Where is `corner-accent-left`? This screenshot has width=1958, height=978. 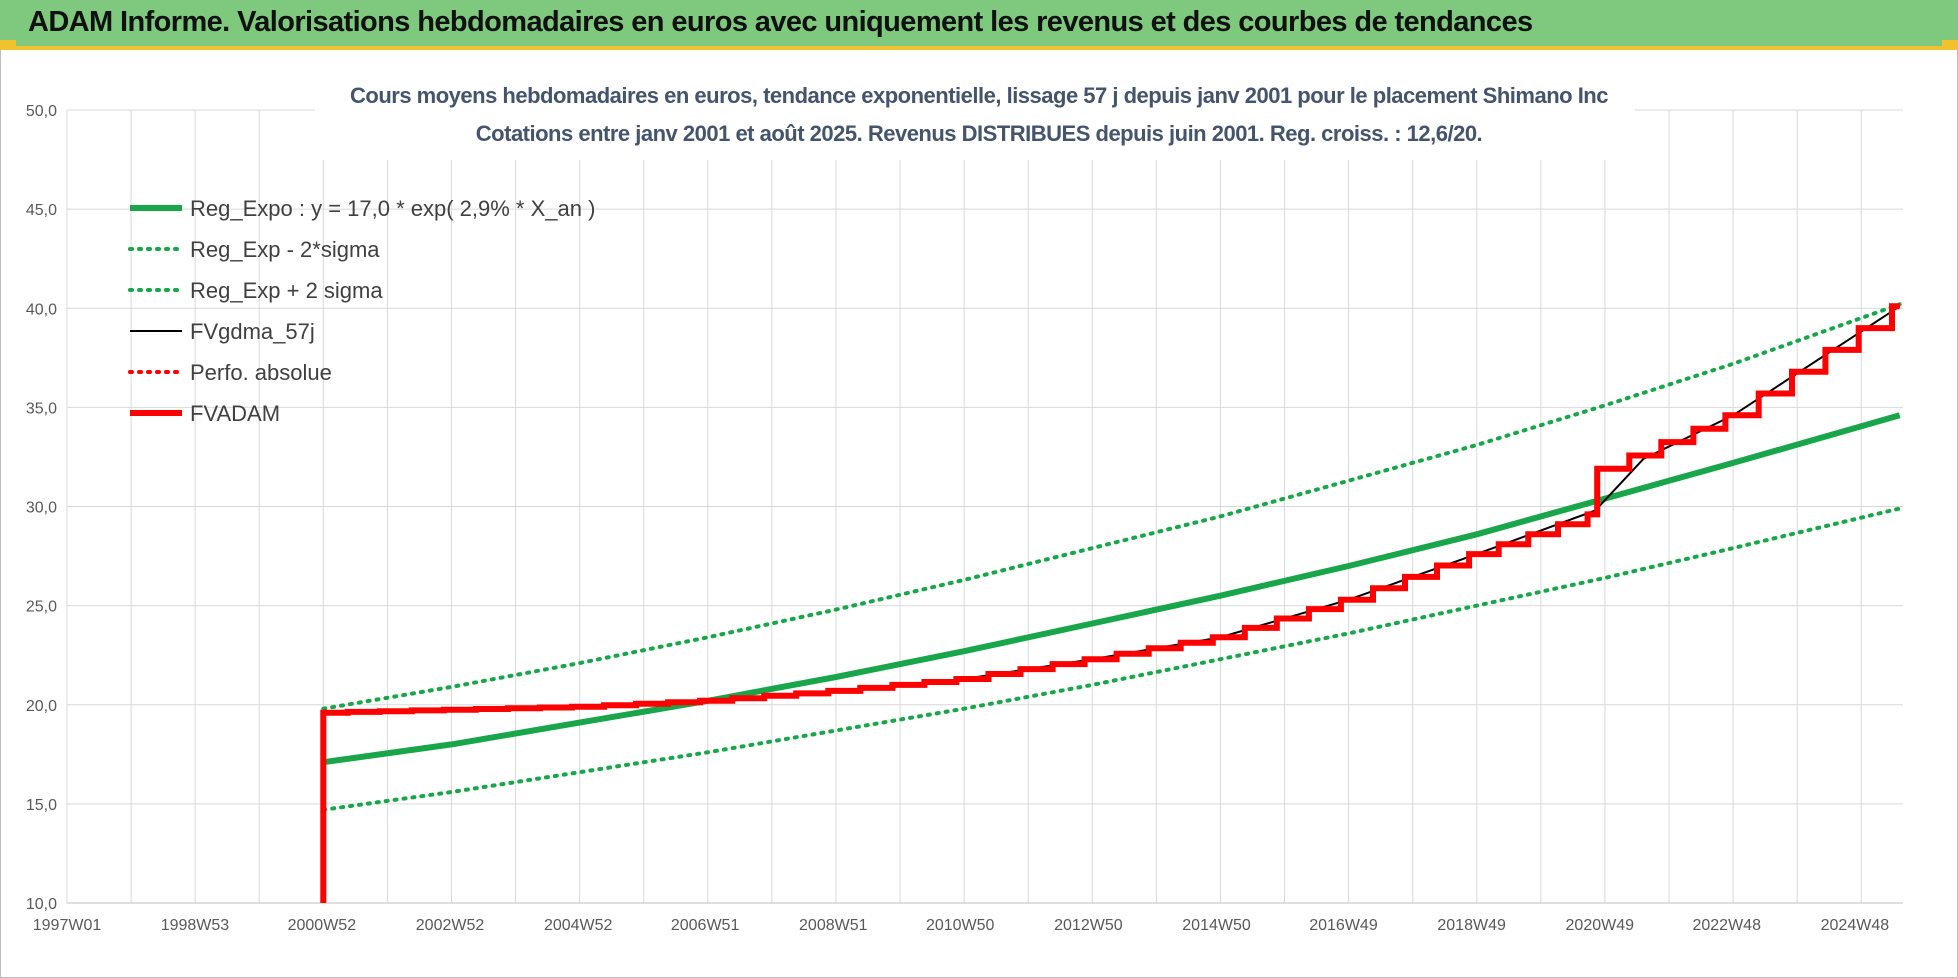 corner-accent-left is located at coordinates (8, 45).